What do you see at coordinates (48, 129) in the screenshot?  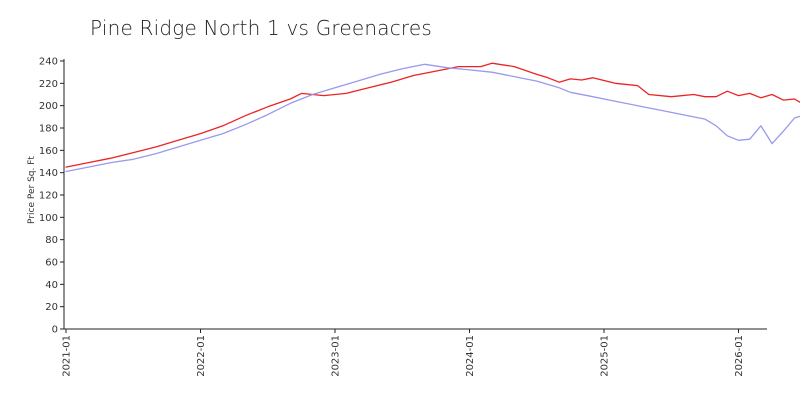 I see `y-tick-label: 180` at bounding box center [48, 129].